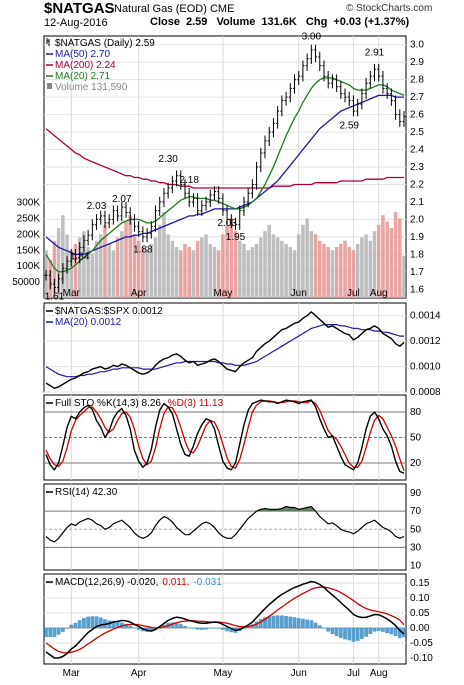  Describe the element at coordinates (222, 673) in the screenshot. I see `month-label-bottom: May` at that location.